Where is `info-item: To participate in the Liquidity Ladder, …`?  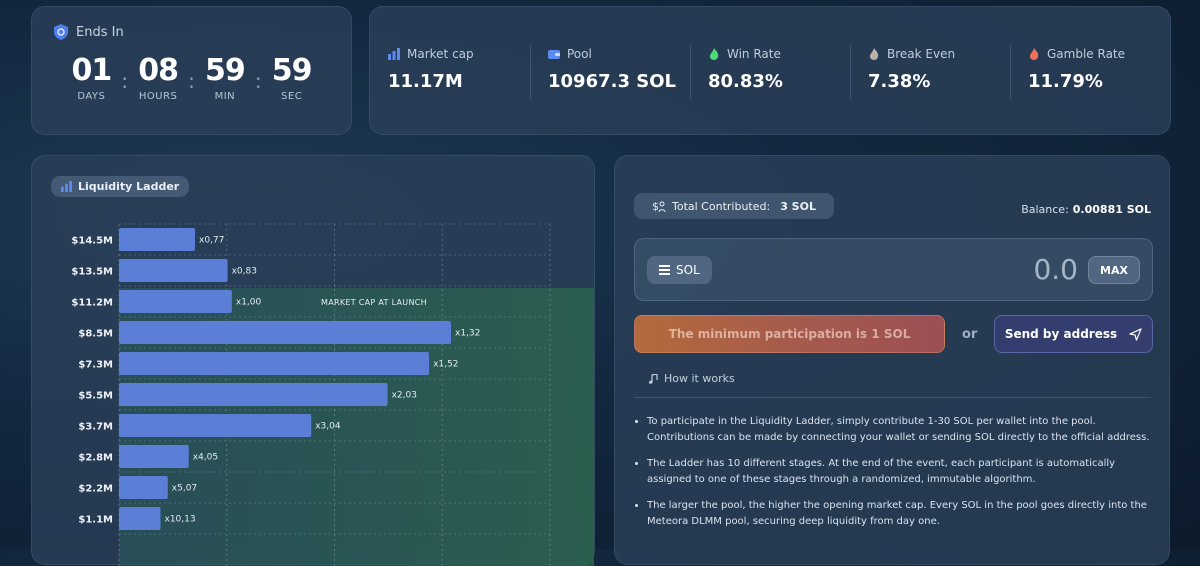
info-item: To participate in the Liquidity Ladder, … is located at coordinates (899, 430).